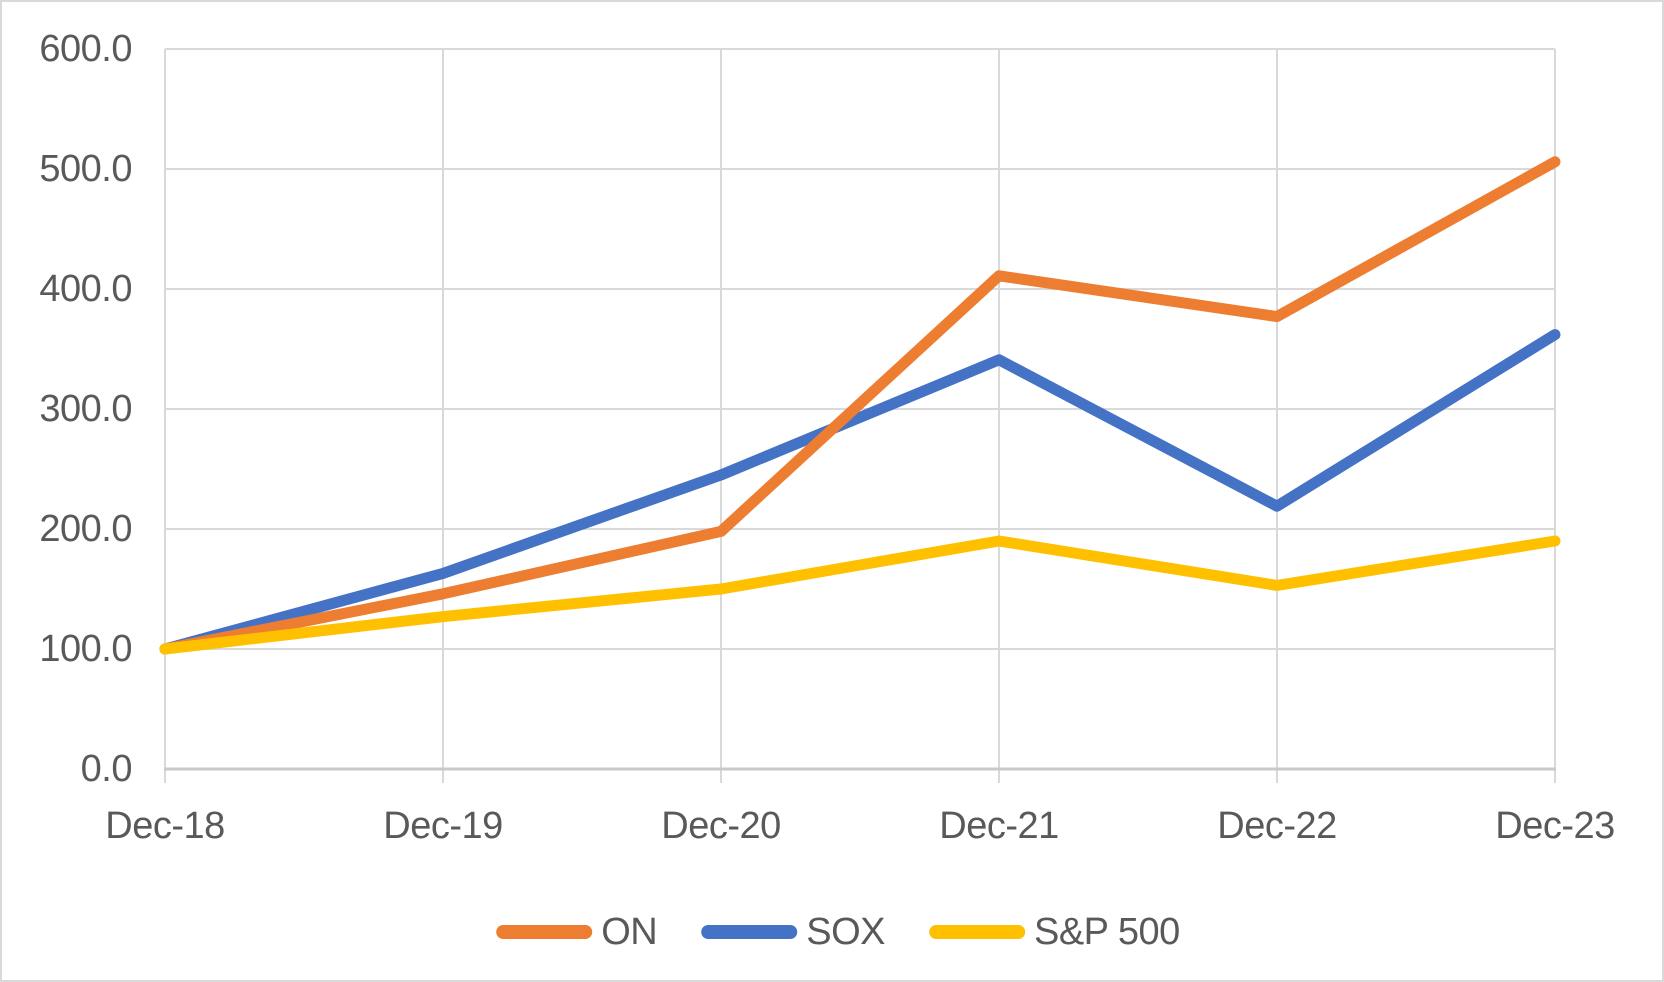 The image size is (1664, 982). What do you see at coordinates (85, 169) in the screenshot?
I see `y-axis-tick-label: 500.0` at bounding box center [85, 169].